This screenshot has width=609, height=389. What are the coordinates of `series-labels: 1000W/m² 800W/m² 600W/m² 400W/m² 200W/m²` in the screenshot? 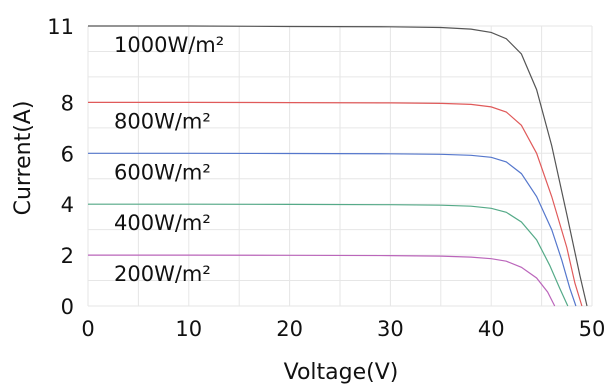 It's located at (169, 159).